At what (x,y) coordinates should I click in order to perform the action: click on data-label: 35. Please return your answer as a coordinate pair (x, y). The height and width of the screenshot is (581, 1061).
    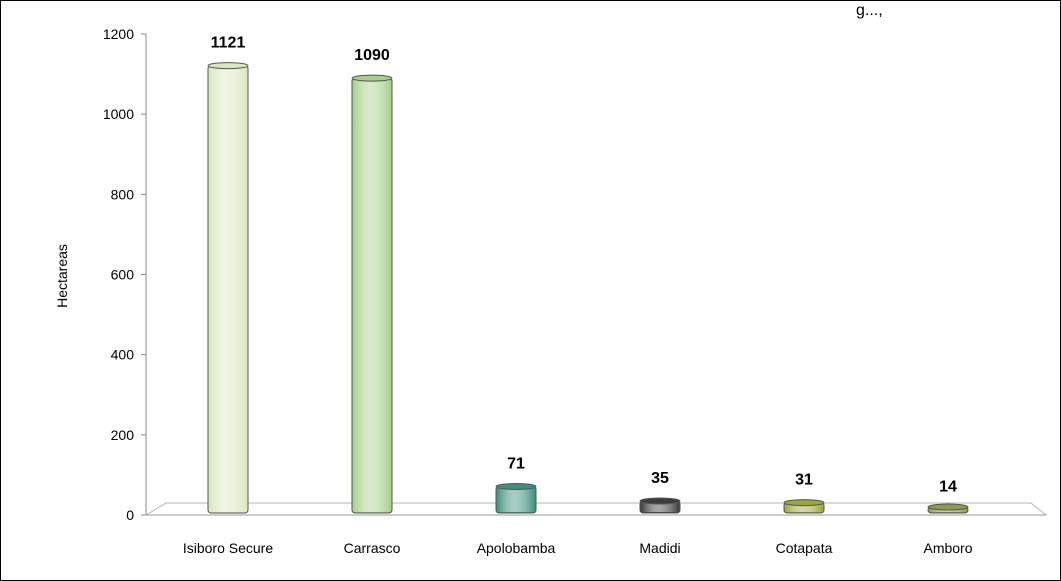
    Looking at the image, I should click on (660, 478).